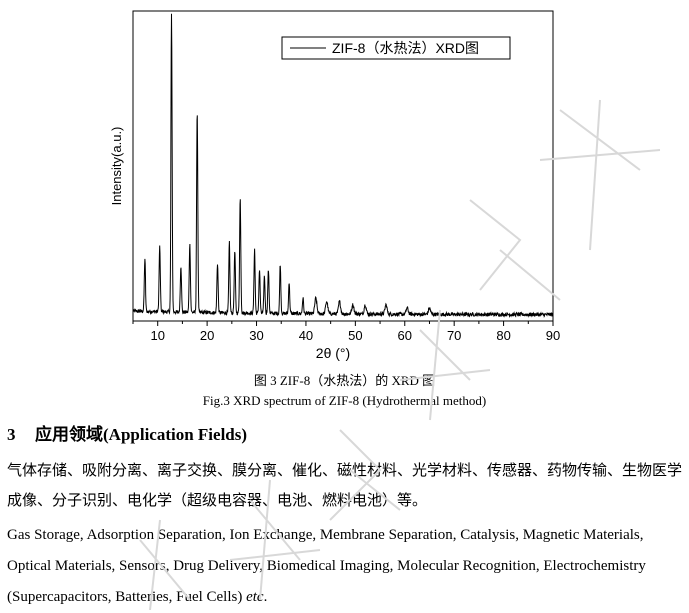  I want to click on x-tick-label: 50, so click(355, 335).